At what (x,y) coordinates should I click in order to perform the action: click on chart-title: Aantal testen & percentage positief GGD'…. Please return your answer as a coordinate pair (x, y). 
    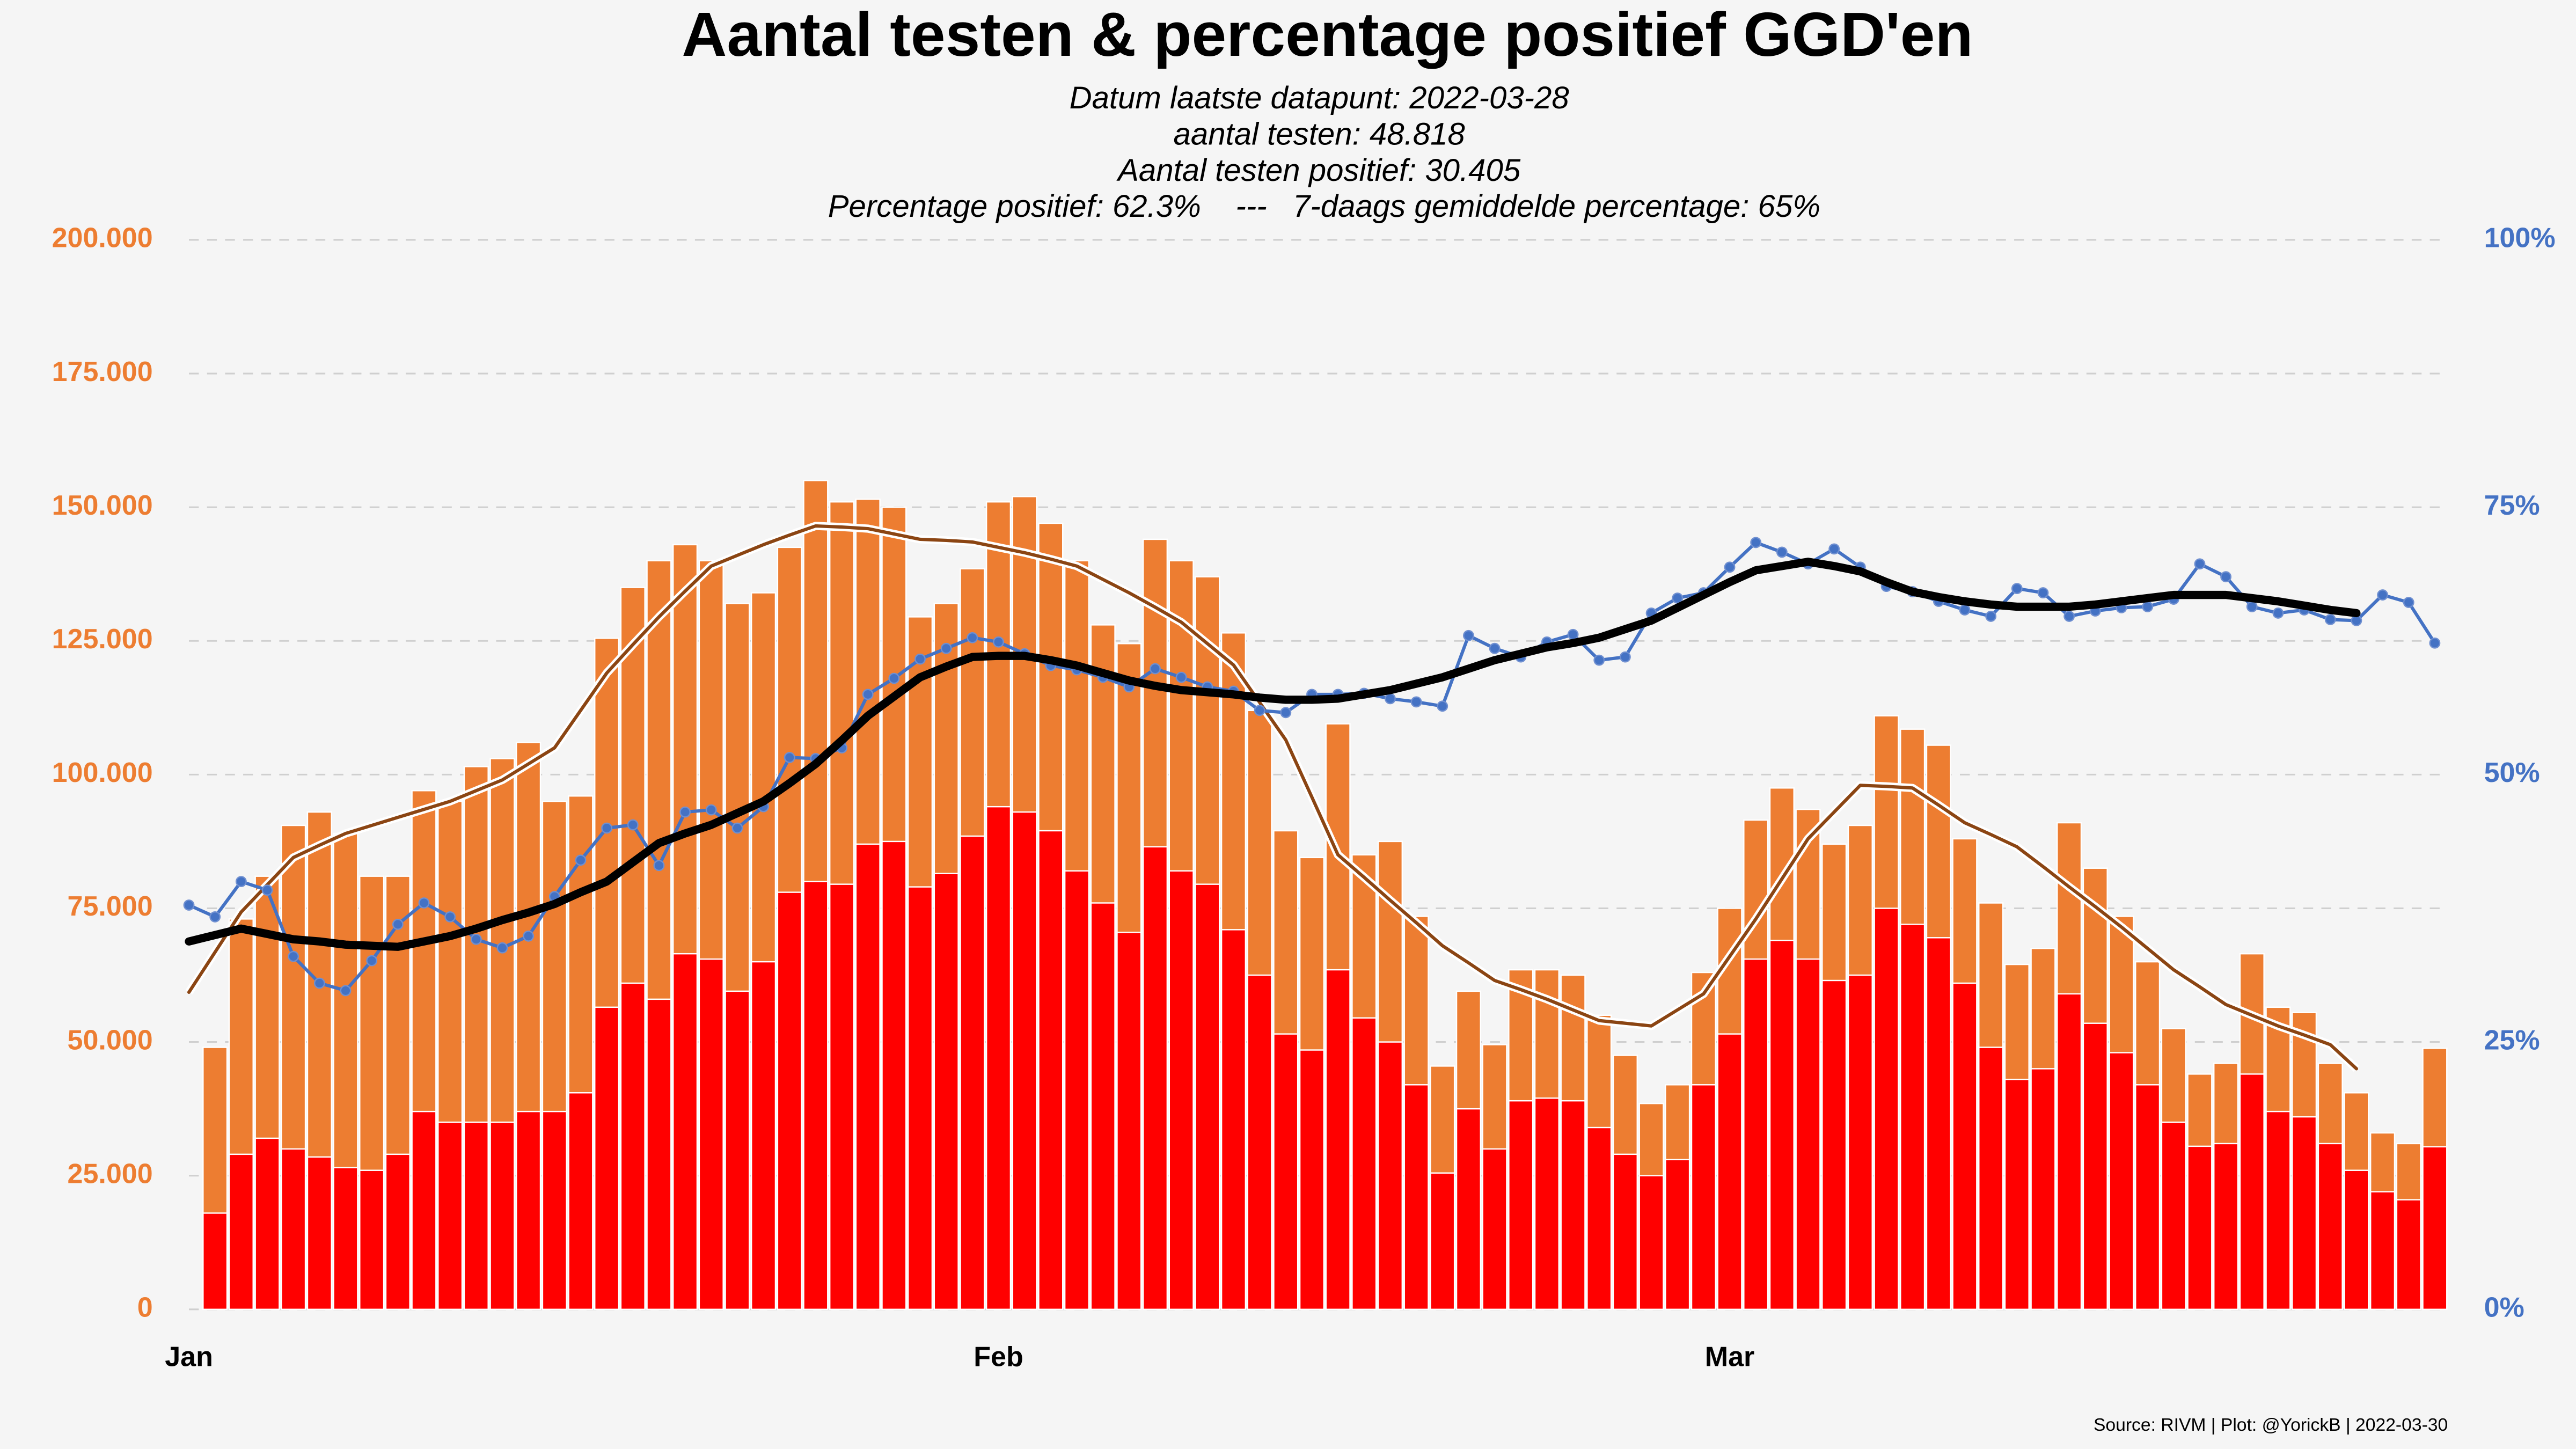
    Looking at the image, I should click on (1327, 34).